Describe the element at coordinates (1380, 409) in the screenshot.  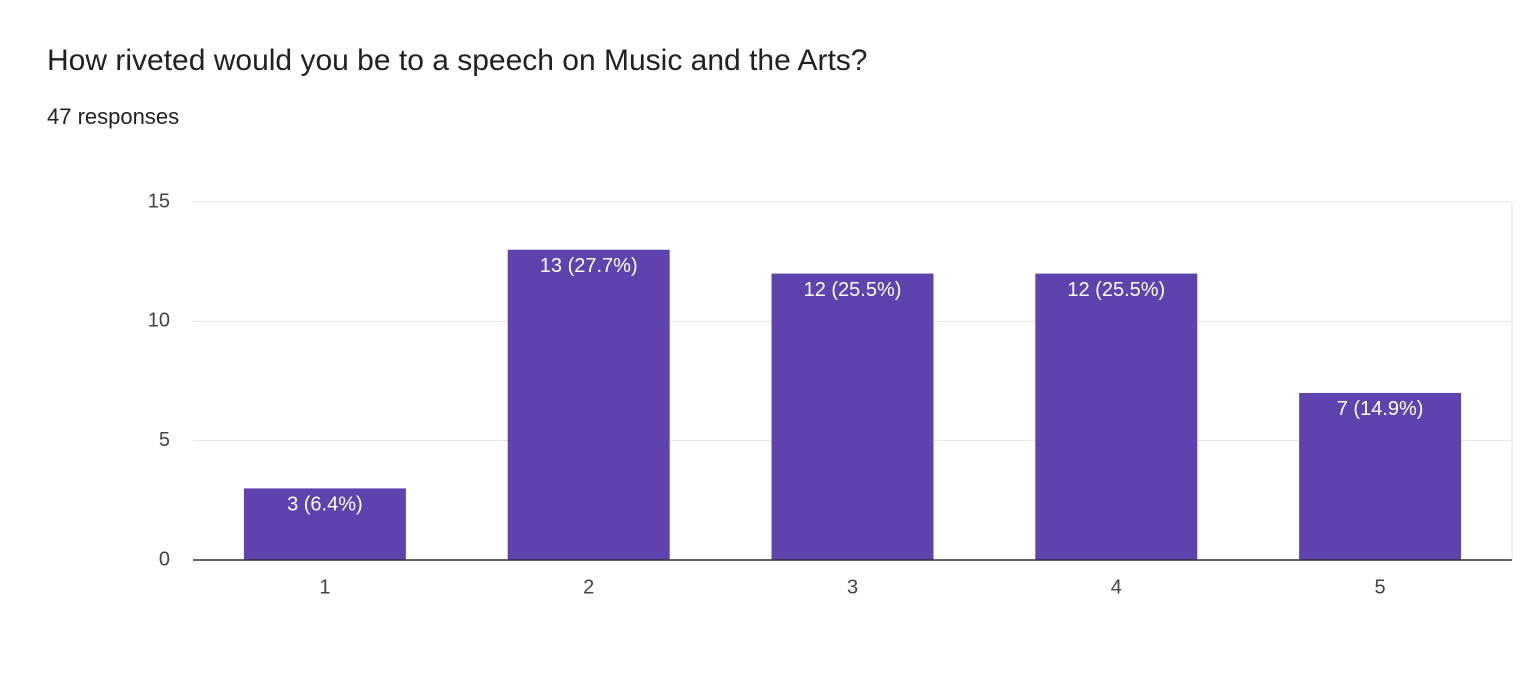
I see `value-label: 7 (14.9%)` at that location.